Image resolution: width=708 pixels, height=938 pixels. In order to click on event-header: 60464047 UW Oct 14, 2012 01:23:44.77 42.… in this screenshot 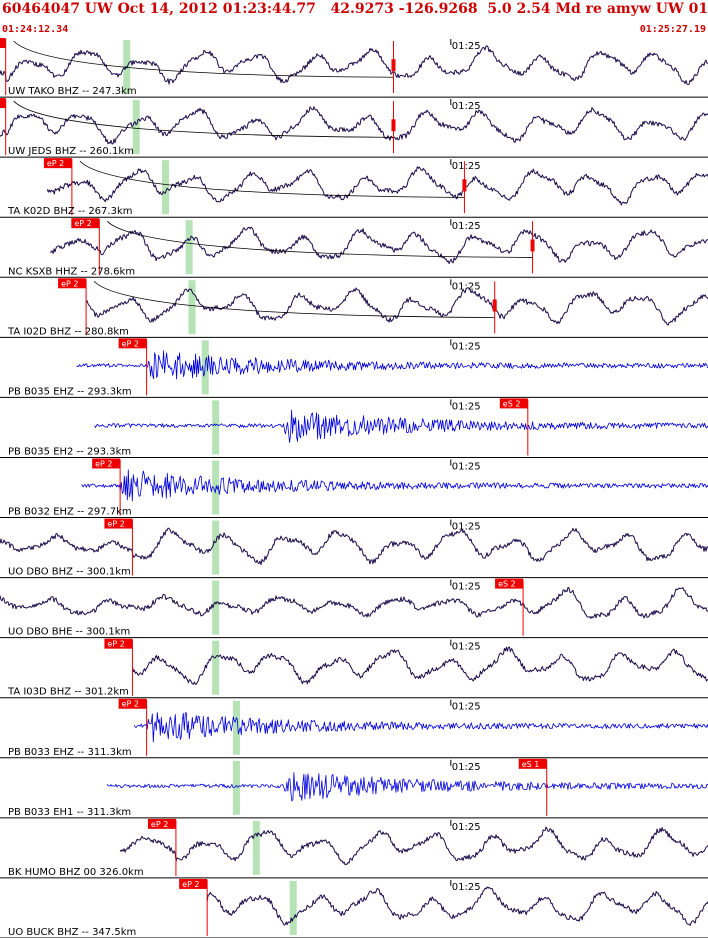, I will do `click(355, 9)`.